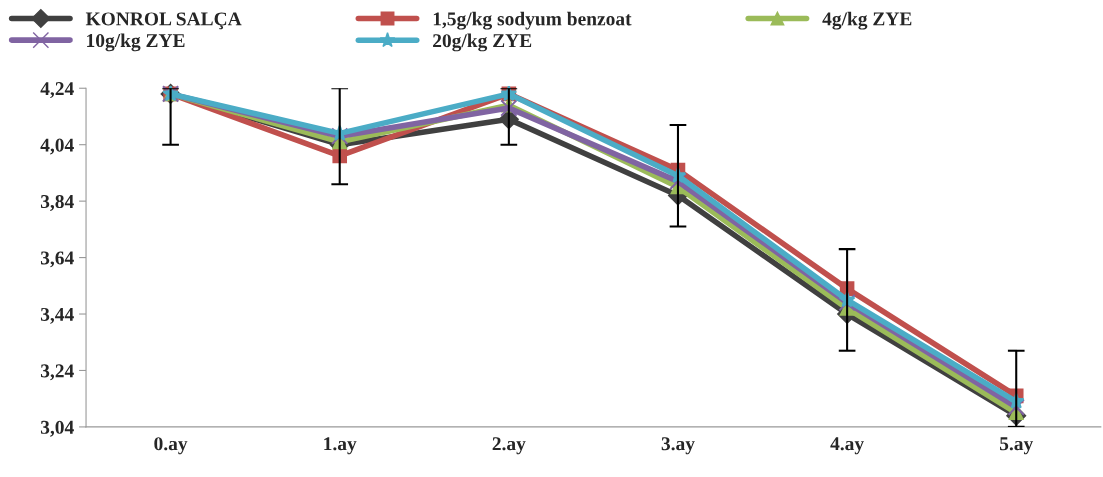  Describe the element at coordinates (532, 20) in the screenshot. I see `legend-label: 1,5g/kg sodyum benzoat` at that location.